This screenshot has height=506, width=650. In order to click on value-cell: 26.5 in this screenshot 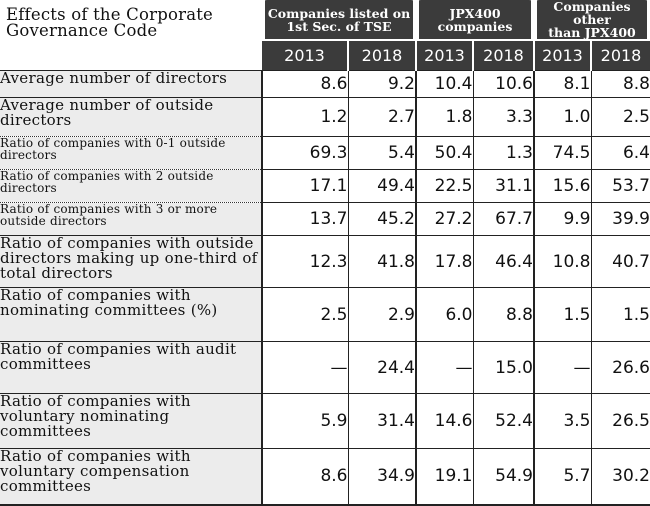, I will do `click(620, 421)`.